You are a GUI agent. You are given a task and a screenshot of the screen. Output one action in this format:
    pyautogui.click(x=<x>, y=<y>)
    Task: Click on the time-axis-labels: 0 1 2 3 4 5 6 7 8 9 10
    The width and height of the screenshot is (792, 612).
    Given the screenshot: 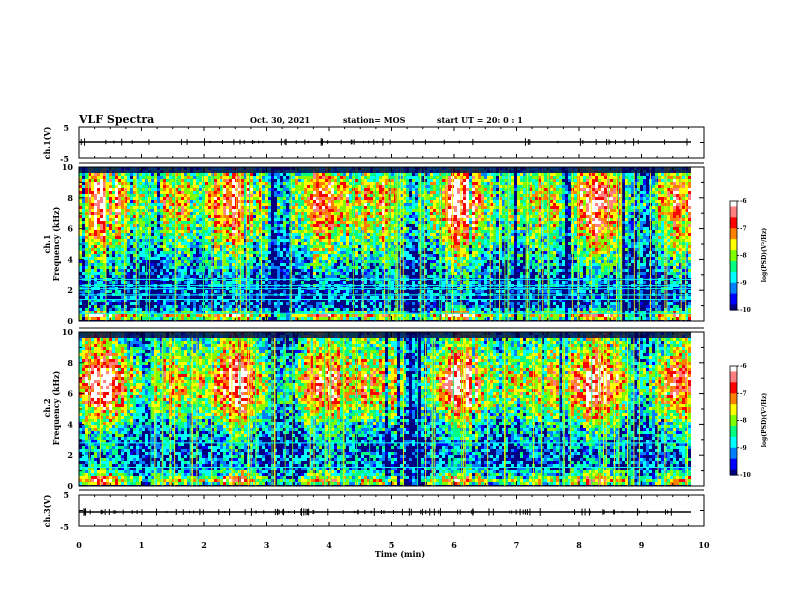 What is the action you would take?
    pyautogui.click(x=393, y=545)
    